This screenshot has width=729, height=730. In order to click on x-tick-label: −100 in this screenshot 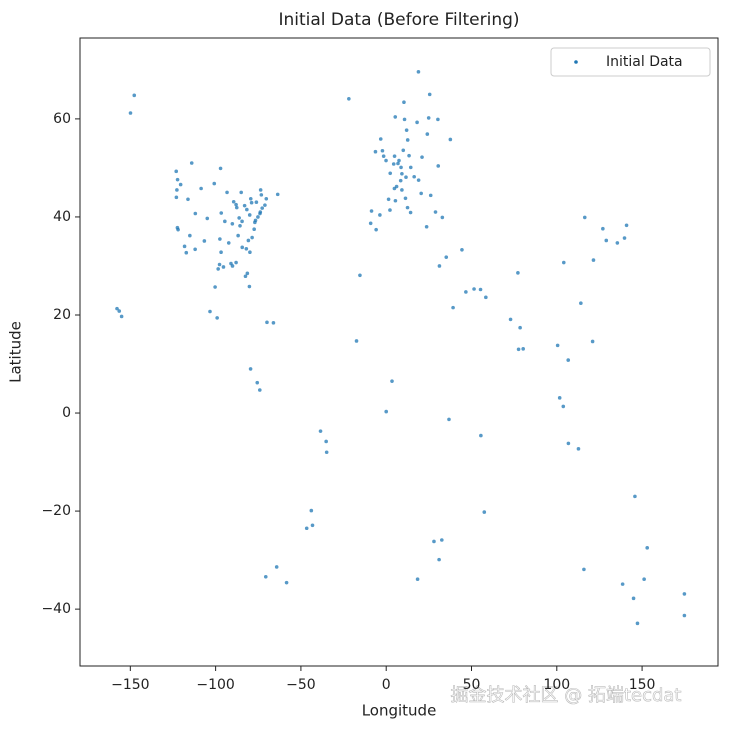, I will do `click(215, 685)`.